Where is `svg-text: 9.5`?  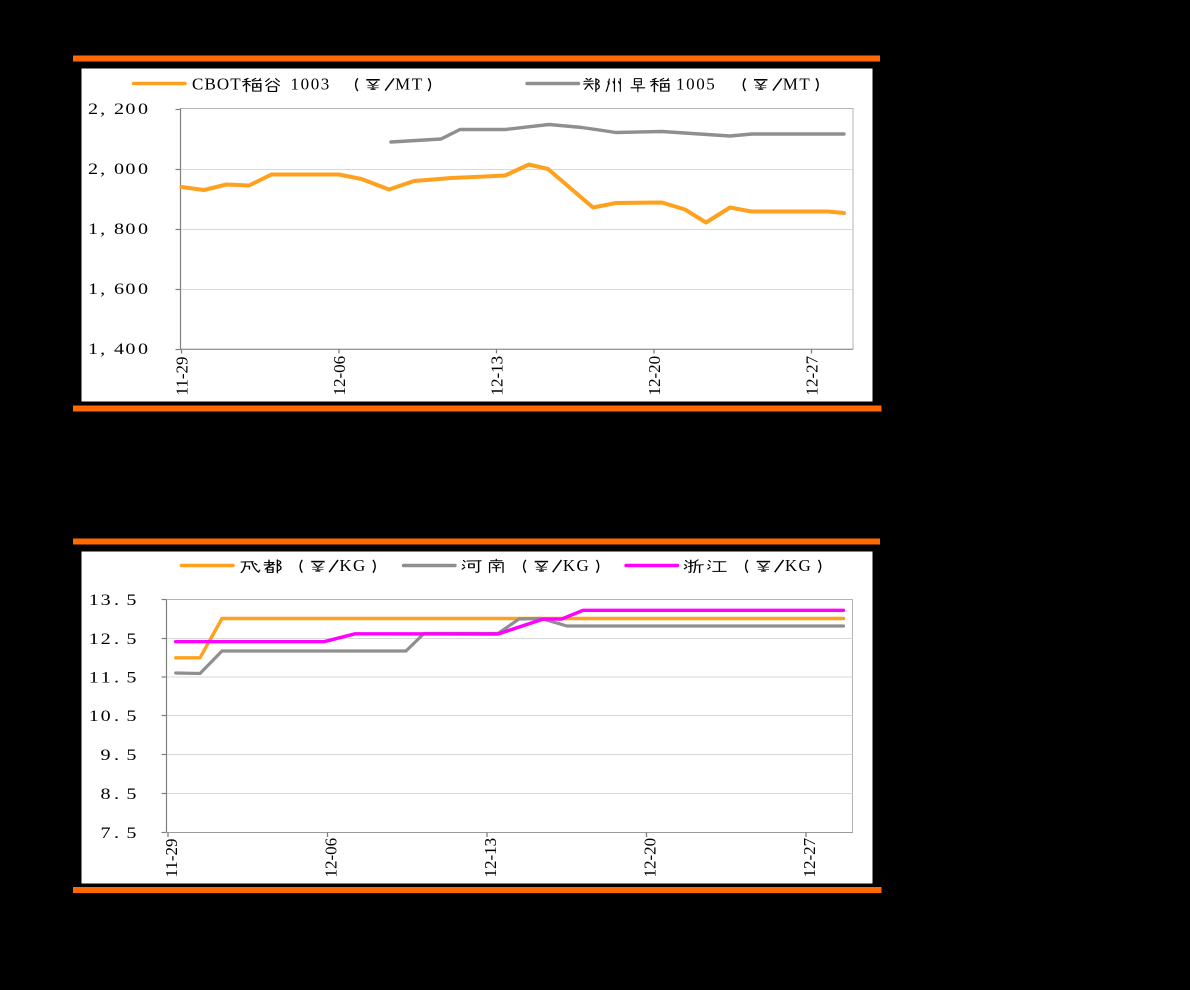
svg-text: 9.5 is located at coordinates (119, 754).